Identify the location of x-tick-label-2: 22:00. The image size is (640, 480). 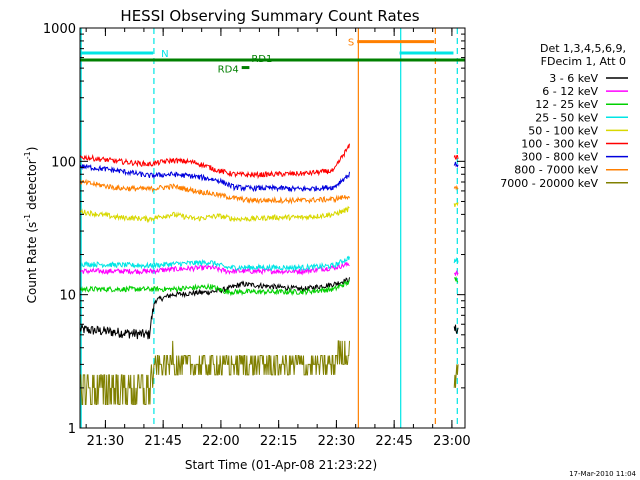
(220, 441).